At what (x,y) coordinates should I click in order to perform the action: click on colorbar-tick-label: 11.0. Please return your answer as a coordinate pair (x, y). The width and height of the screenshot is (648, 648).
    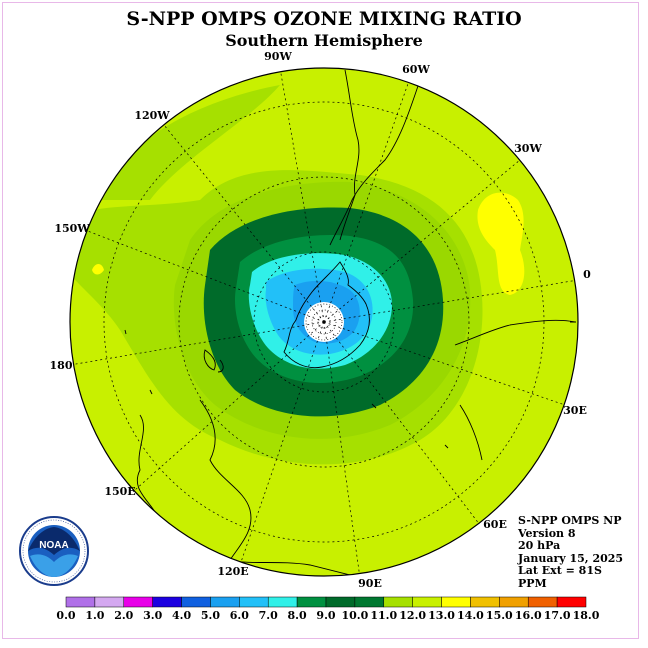
    Looking at the image, I should click on (383, 615).